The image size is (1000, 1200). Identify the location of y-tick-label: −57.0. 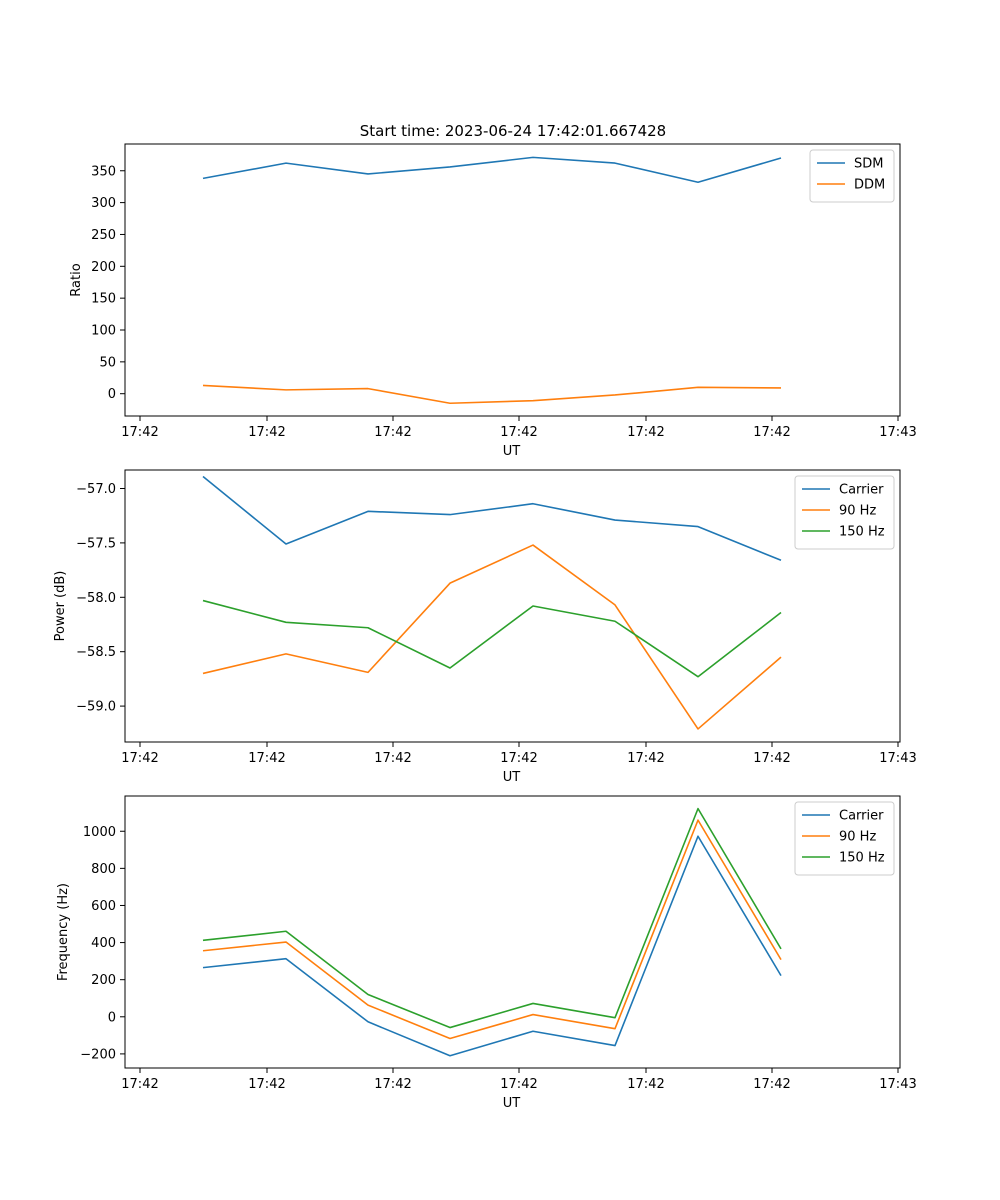
(96, 489).